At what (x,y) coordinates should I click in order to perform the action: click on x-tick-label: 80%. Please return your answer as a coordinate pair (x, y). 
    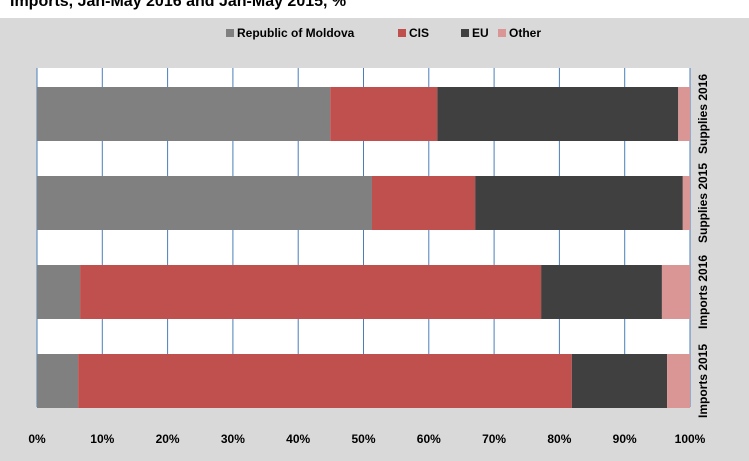
    Looking at the image, I should click on (559, 439).